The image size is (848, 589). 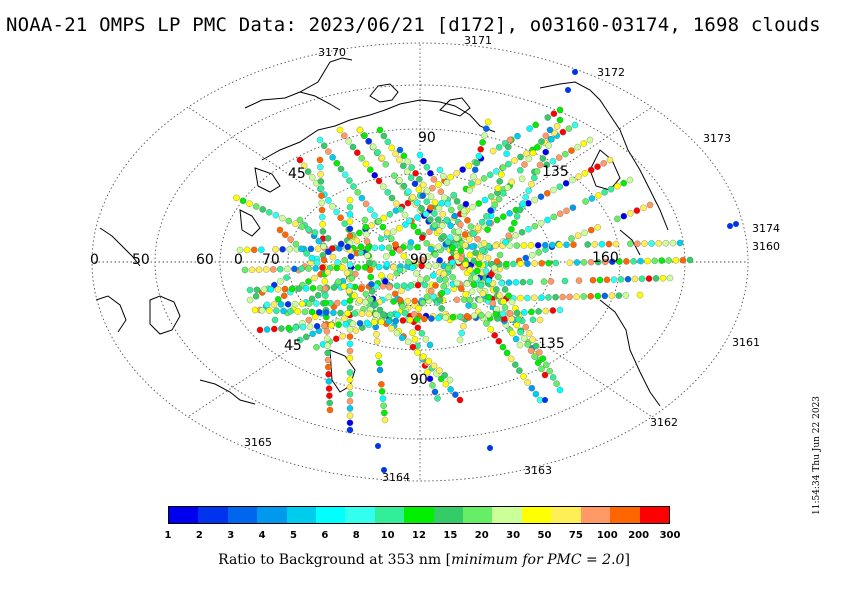 I want to click on coastline, so click(x=227, y=392).